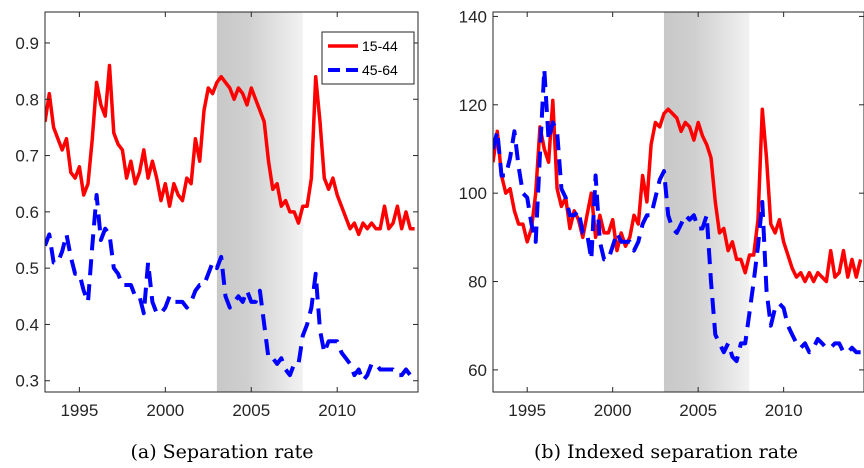 The image size is (864, 468). I want to click on y-tick-label: 0.6, so click(27, 212).